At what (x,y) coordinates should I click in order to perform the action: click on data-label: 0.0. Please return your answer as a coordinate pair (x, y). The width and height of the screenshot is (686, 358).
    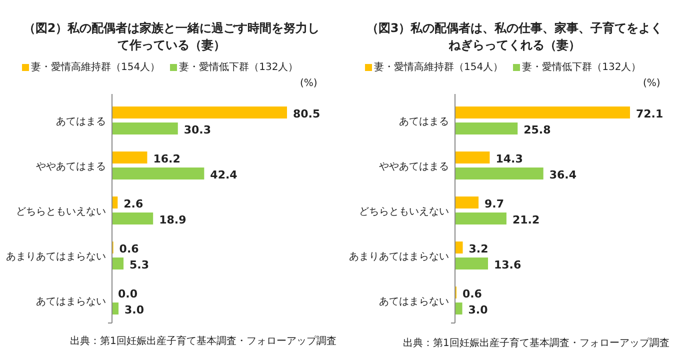
    Looking at the image, I should click on (128, 294).